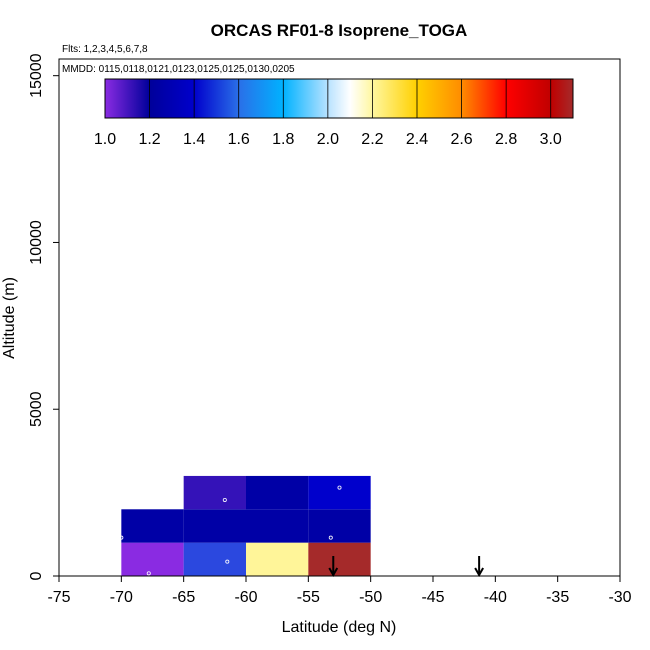 The height and width of the screenshot is (650, 650). What do you see at coordinates (339, 627) in the screenshot?
I see `x-axis-label: Latitude (deg N)` at bounding box center [339, 627].